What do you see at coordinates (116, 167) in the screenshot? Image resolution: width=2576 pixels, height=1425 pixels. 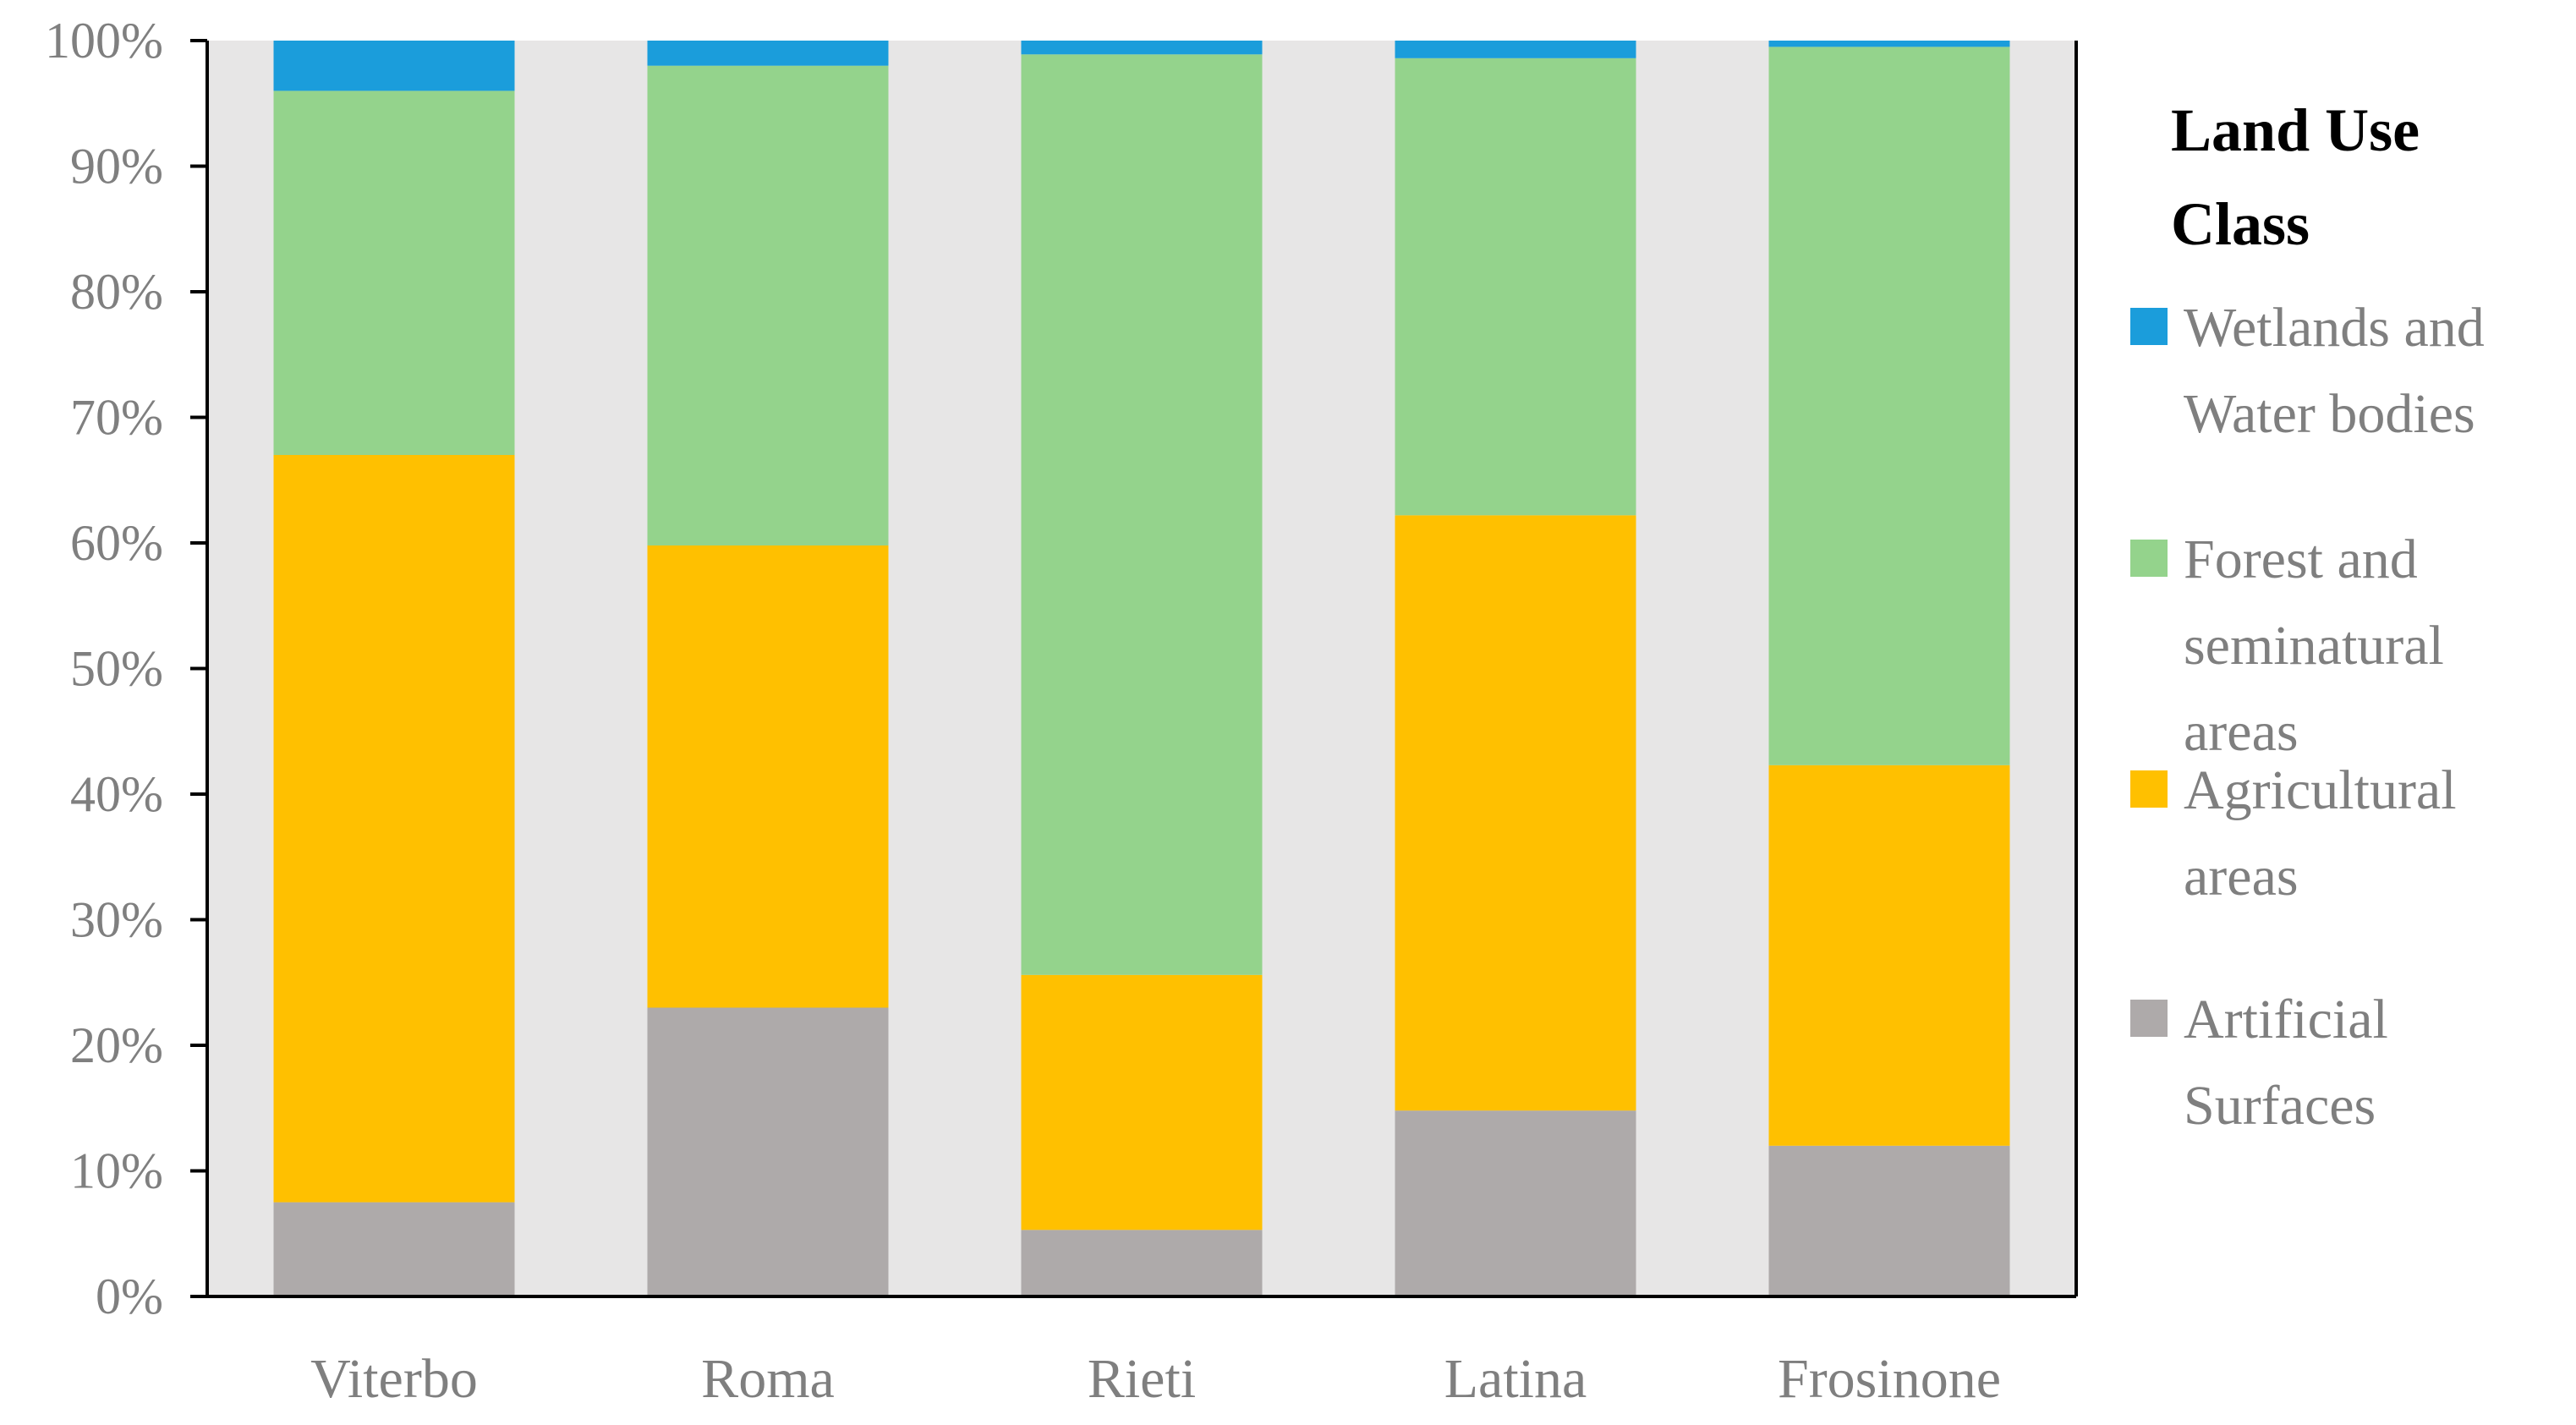 I see `y-tick-label: 90%` at bounding box center [116, 167].